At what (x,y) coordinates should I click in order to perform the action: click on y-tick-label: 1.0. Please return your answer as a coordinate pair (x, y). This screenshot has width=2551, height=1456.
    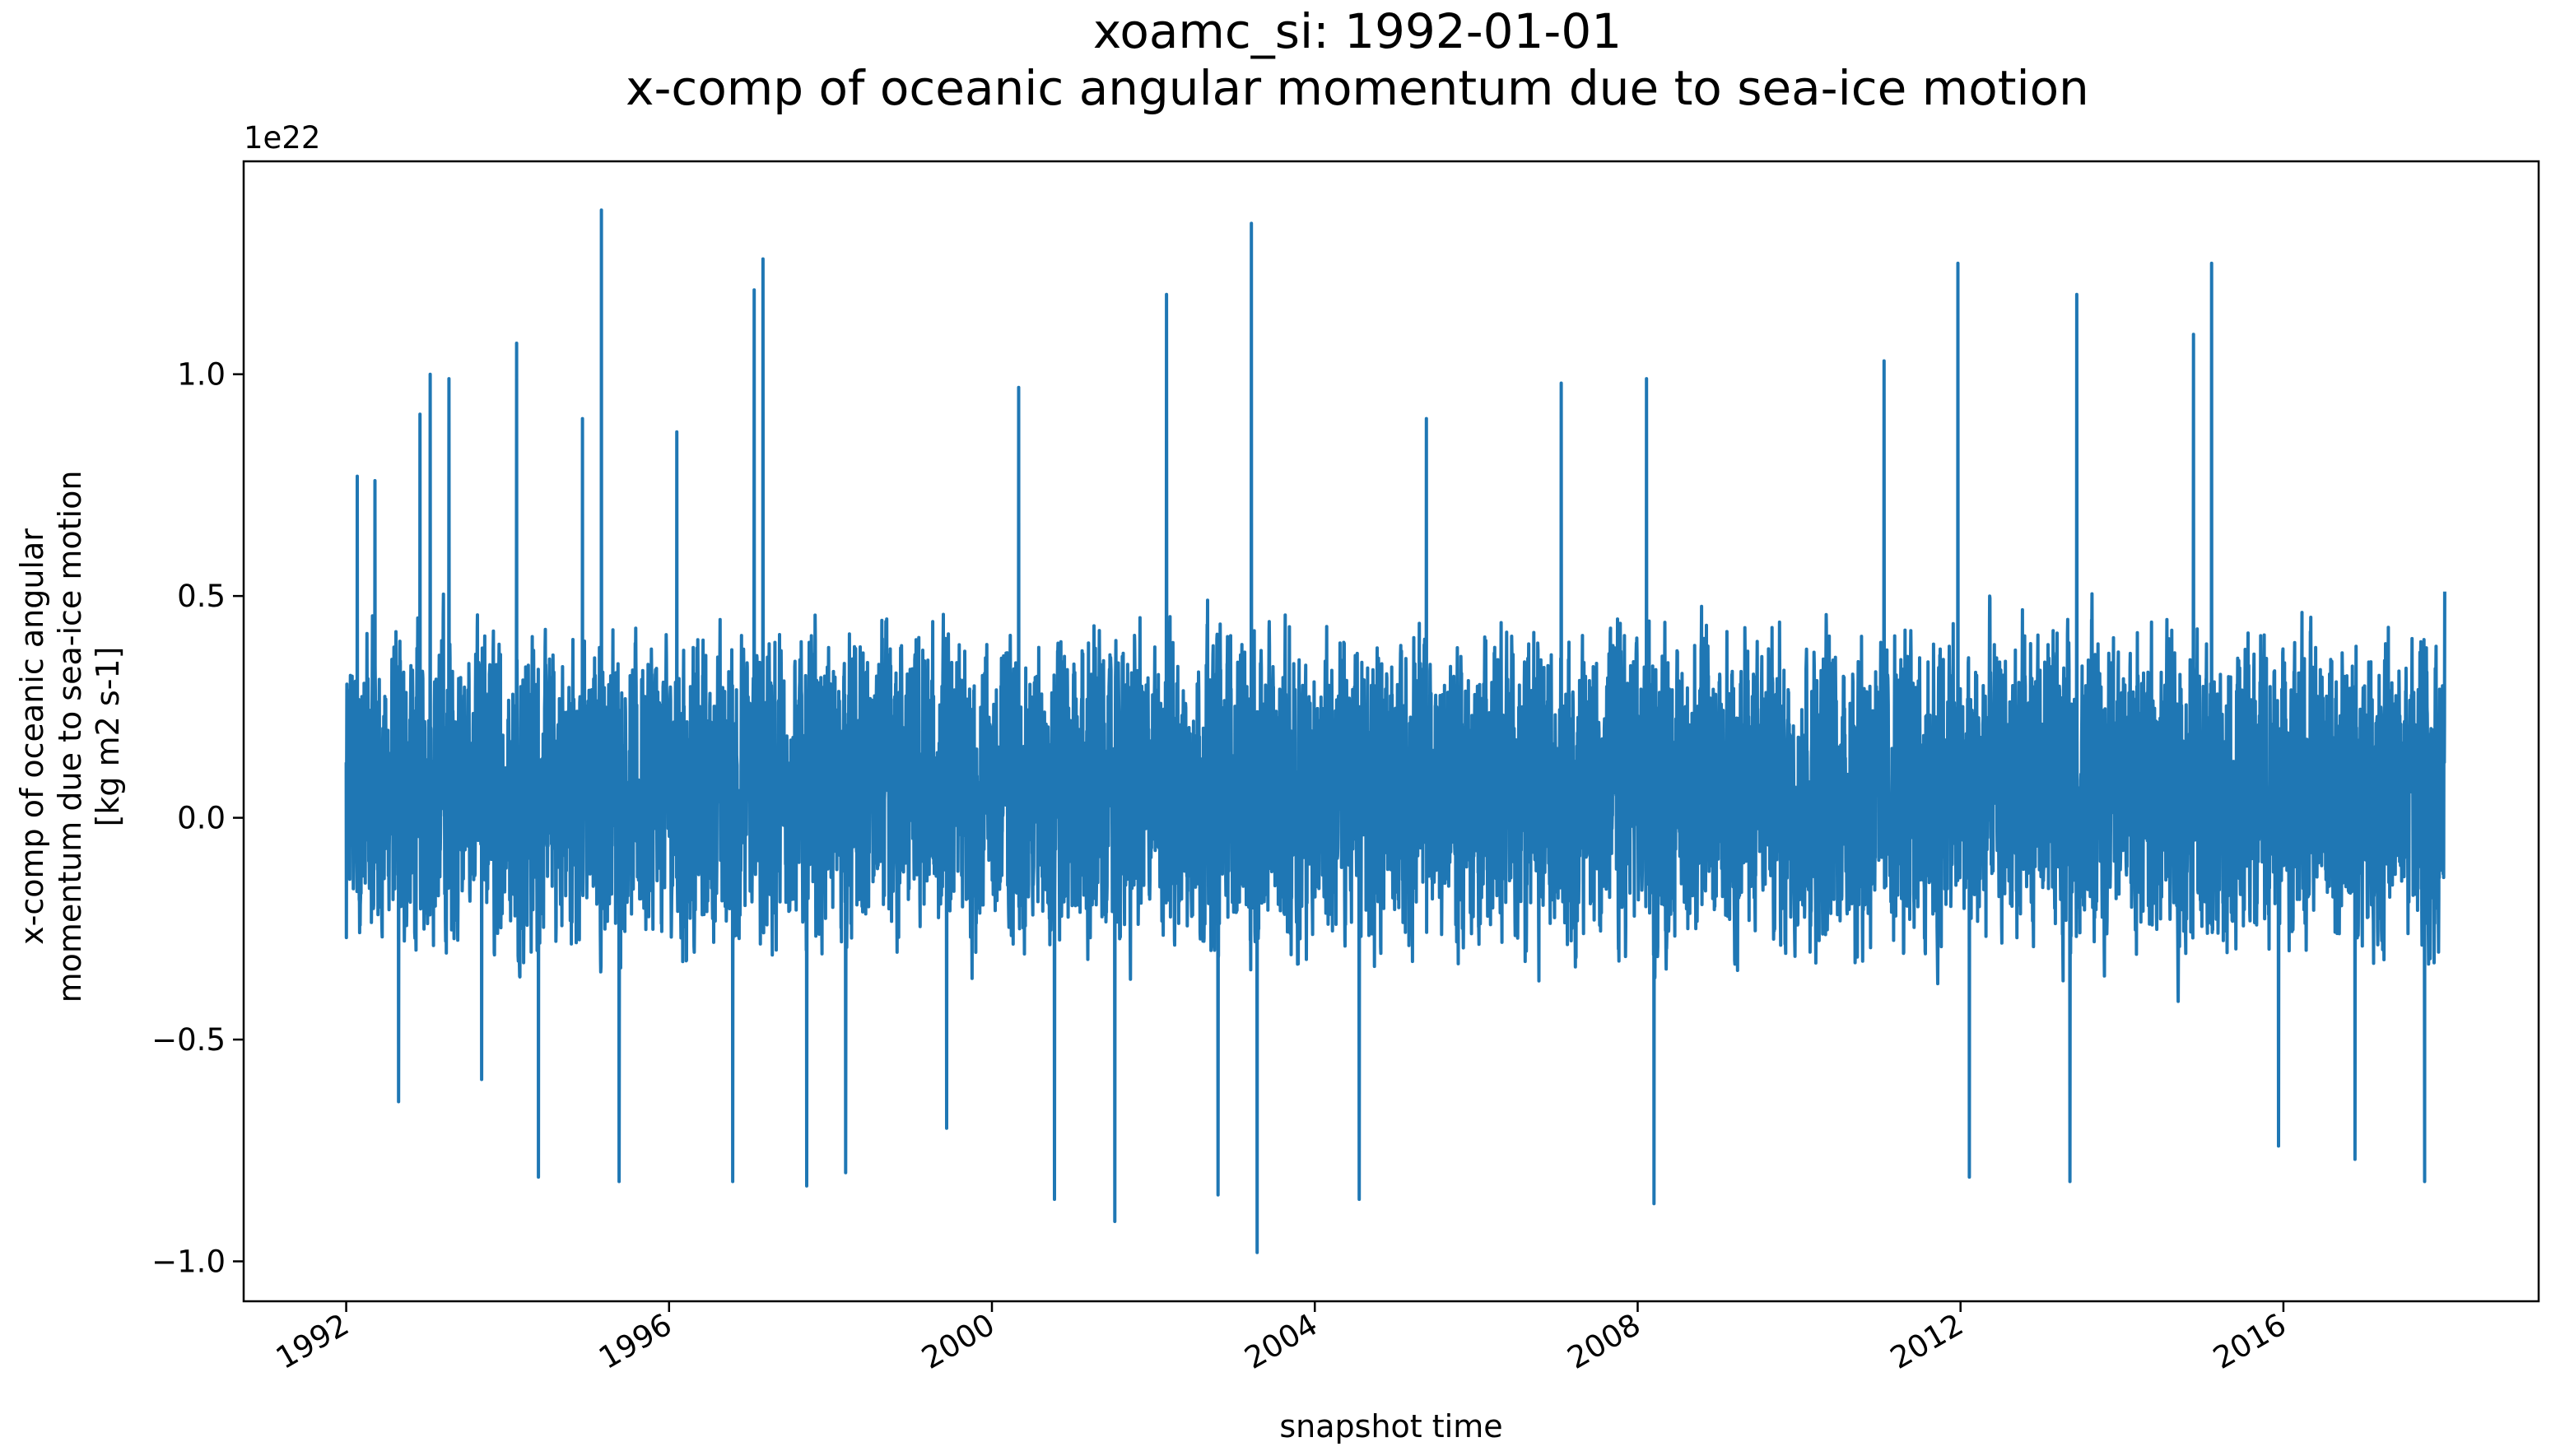
    Looking at the image, I should click on (201, 375).